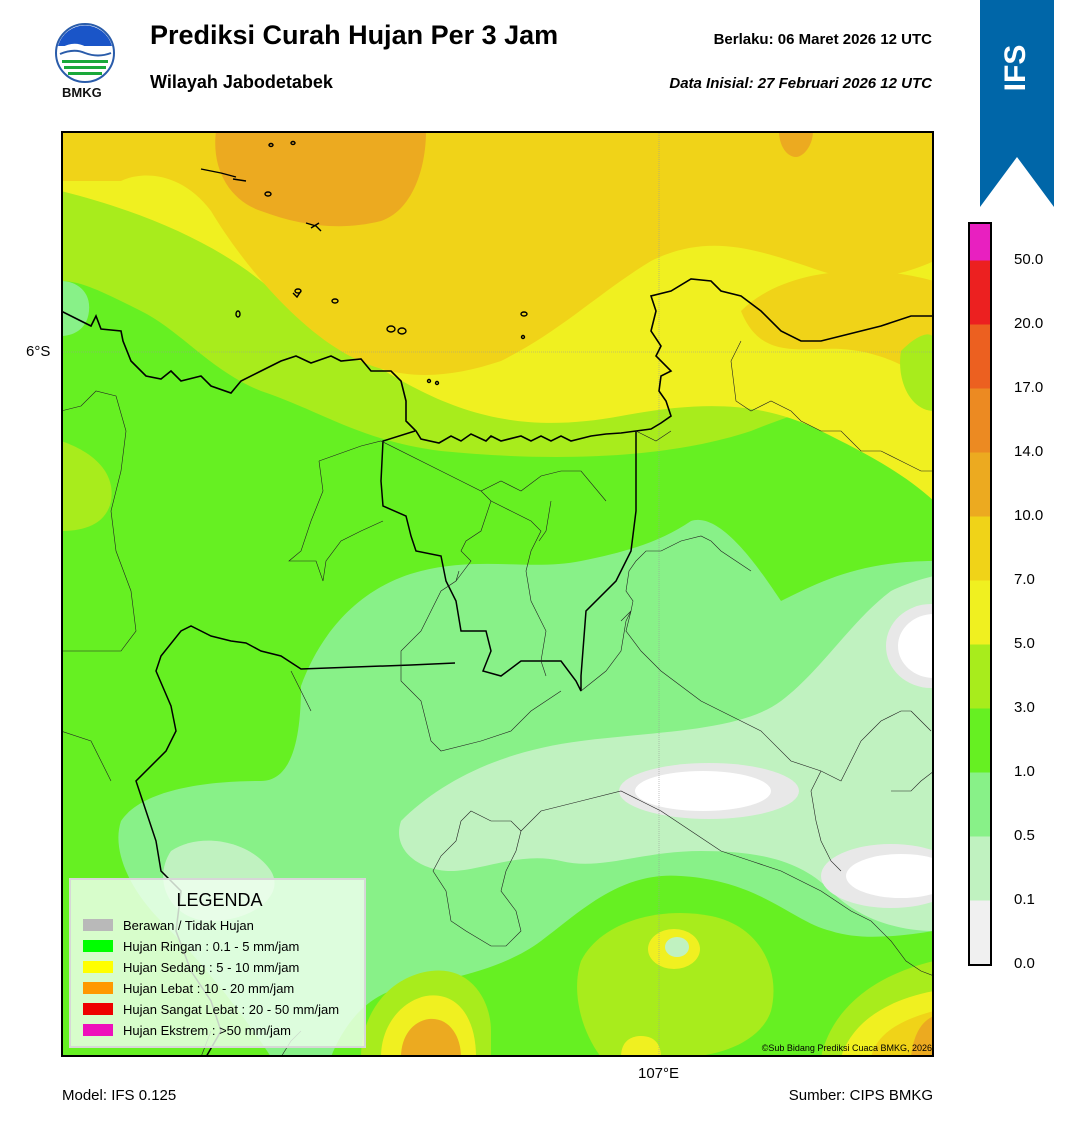  I want to click on legend-label: Hujan Ringan : 0.1 - 5 mm/jam, so click(211, 946).